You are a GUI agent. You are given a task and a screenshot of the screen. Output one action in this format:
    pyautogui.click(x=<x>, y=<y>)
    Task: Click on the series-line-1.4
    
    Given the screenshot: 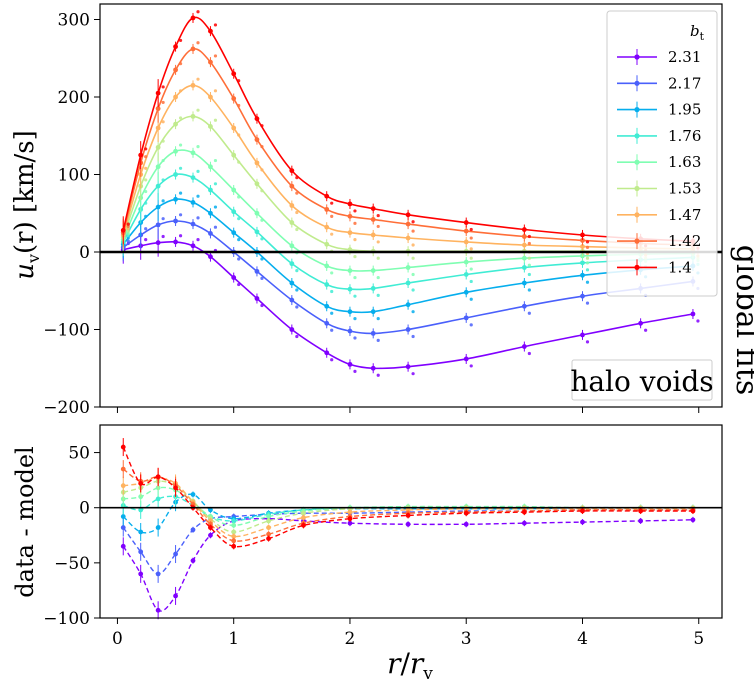 What is the action you would take?
    pyautogui.click(x=407, y=497)
    